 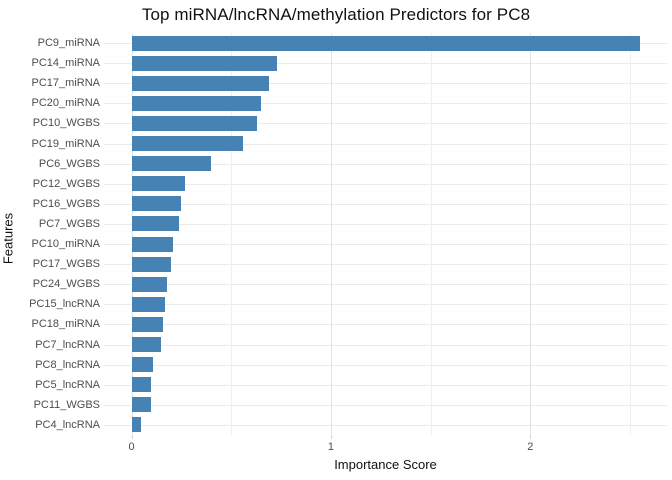 I want to click on x-tick-label: 1, so click(x=330, y=447).